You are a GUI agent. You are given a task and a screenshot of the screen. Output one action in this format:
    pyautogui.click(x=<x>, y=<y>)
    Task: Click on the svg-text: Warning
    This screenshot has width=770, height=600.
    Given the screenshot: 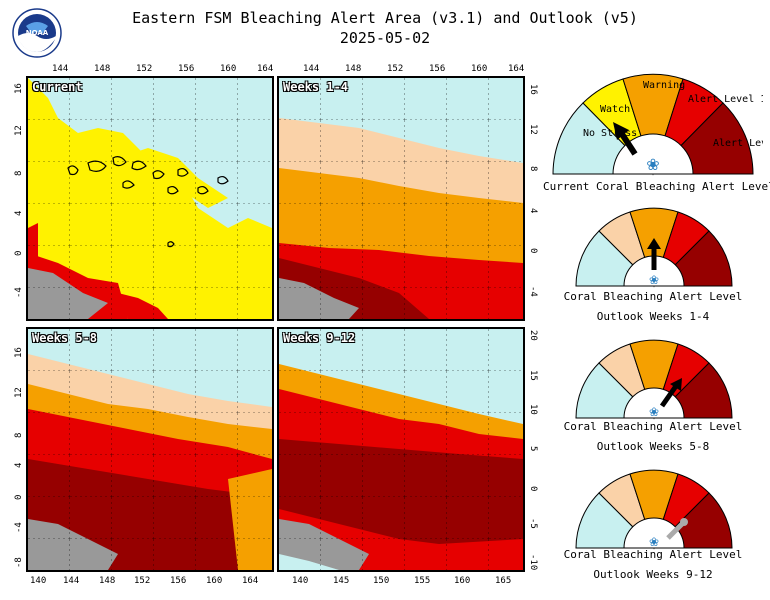 What is the action you would take?
    pyautogui.click(x=664, y=85)
    